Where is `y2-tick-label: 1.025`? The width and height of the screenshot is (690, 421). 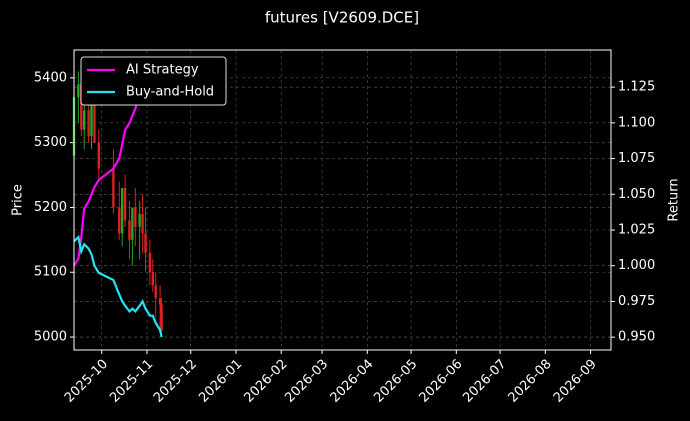 y2-tick-label: 1.025 is located at coordinates (636, 230).